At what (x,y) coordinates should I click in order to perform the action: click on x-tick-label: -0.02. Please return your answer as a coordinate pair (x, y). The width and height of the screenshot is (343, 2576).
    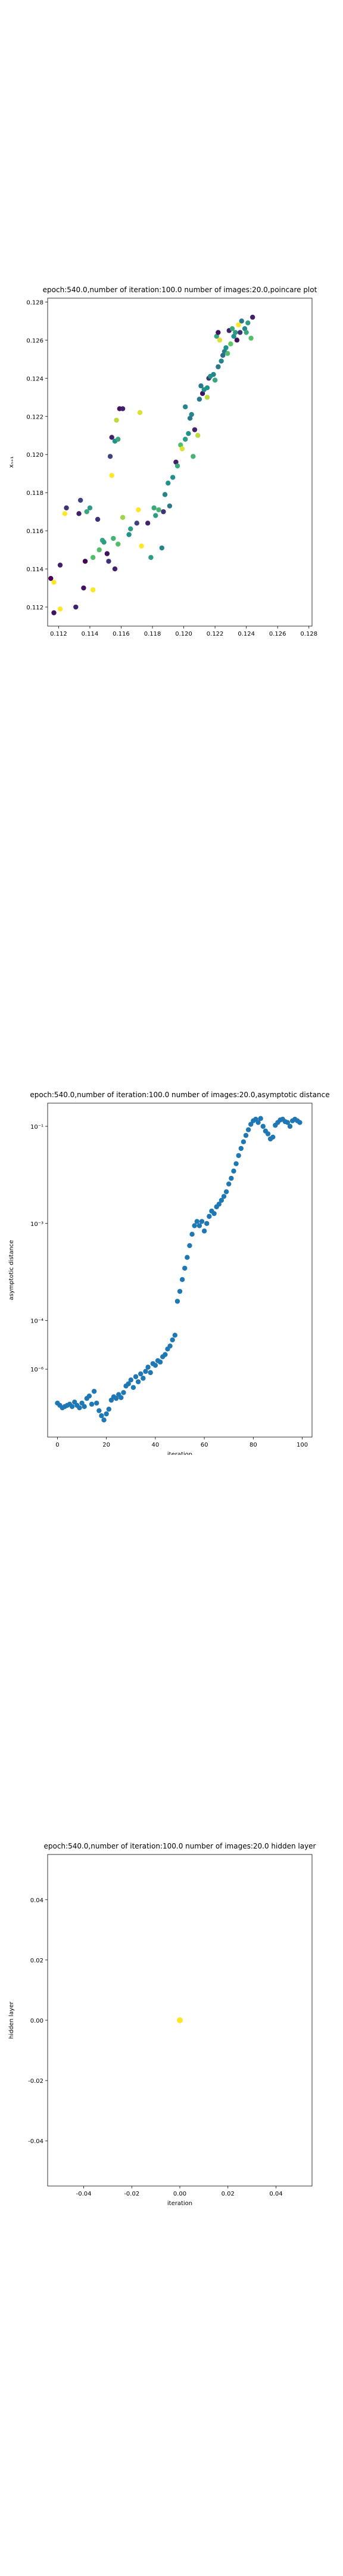
    Looking at the image, I should click on (132, 2194).